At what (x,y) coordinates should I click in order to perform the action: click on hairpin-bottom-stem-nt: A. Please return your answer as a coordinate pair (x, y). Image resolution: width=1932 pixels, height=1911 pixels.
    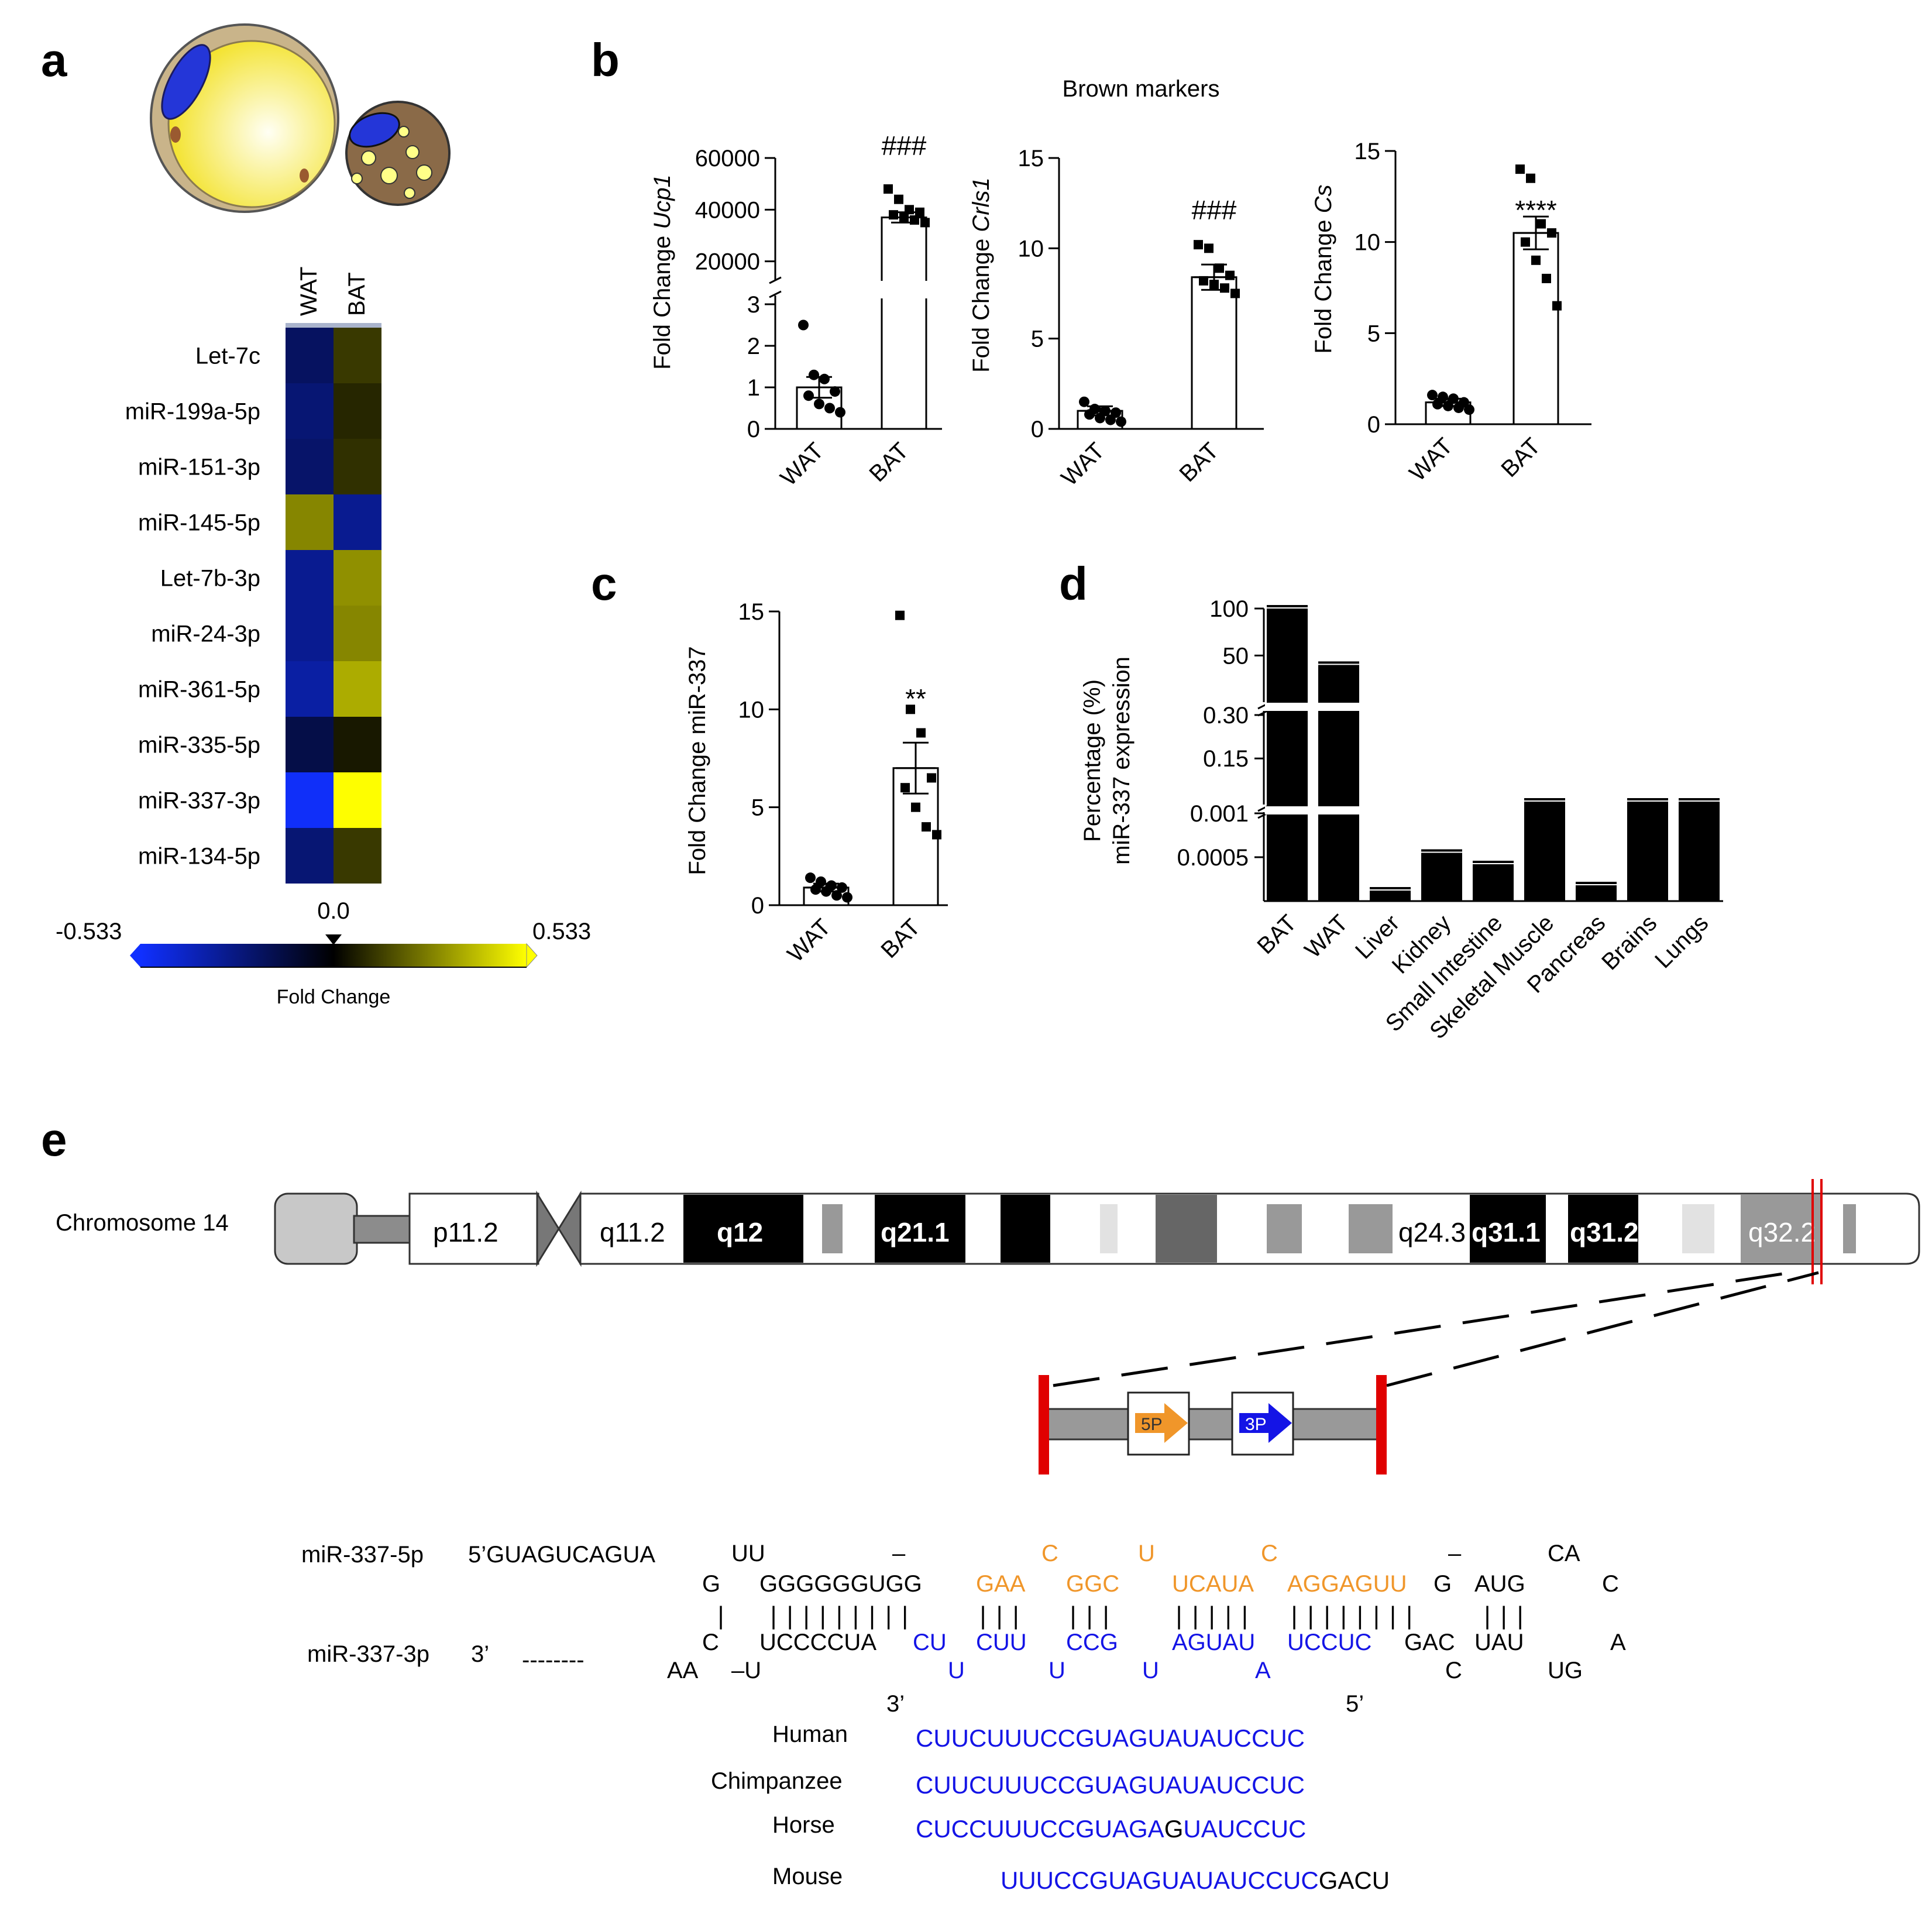
    Looking at the image, I should click on (1618, 1643).